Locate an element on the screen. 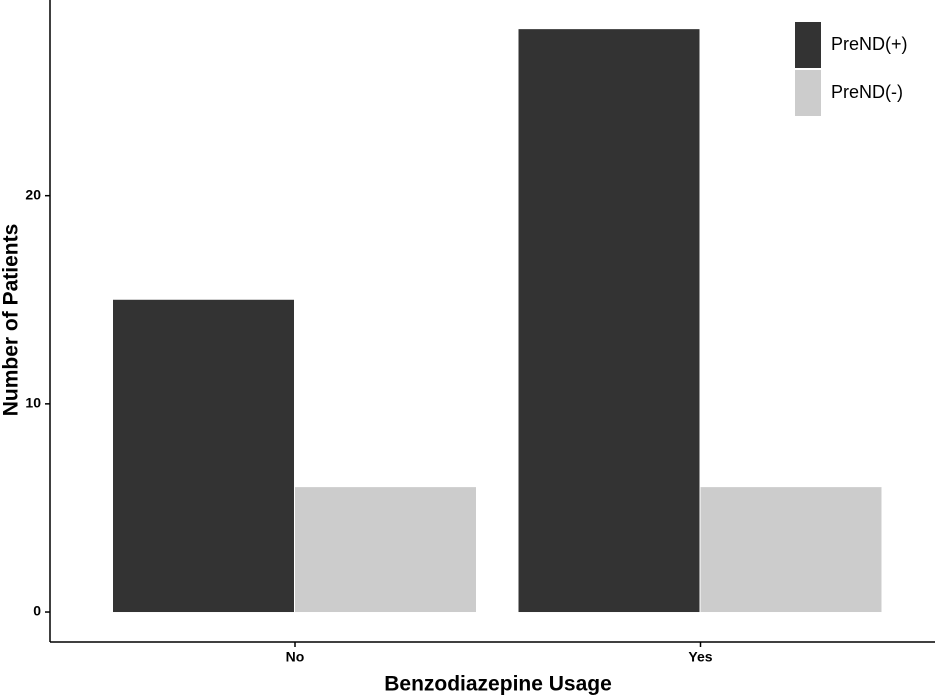 The width and height of the screenshot is (945, 697). x-tick-label: Yes is located at coordinates (700, 657).